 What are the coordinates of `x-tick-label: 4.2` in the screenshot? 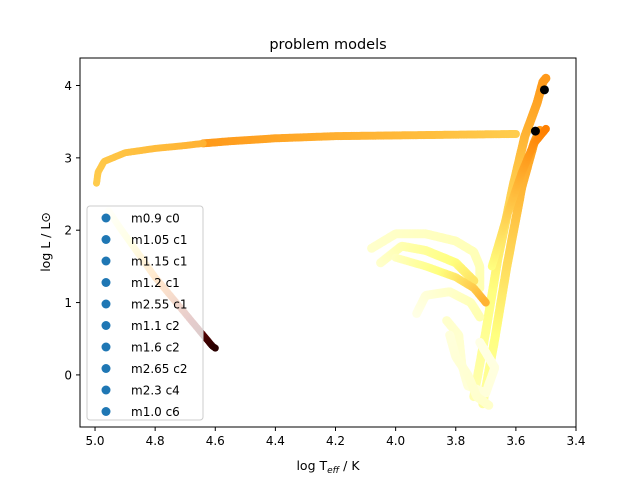 It's located at (335, 441).